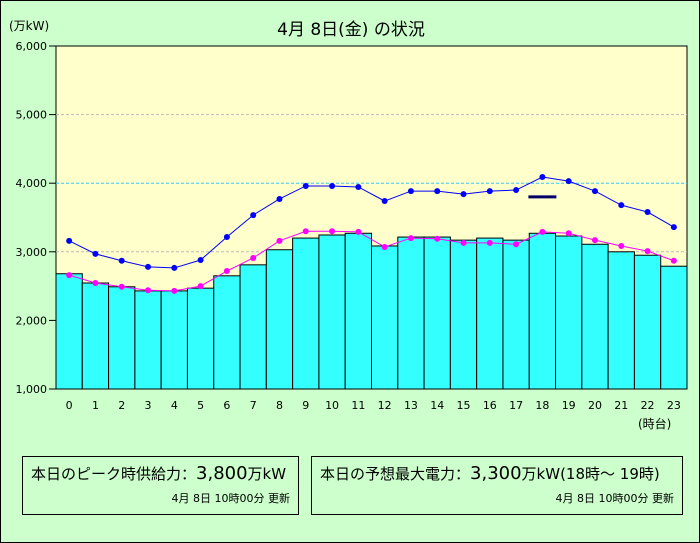  Describe the element at coordinates (648, 405) in the screenshot. I see `x-tick-label: 22` at that location.